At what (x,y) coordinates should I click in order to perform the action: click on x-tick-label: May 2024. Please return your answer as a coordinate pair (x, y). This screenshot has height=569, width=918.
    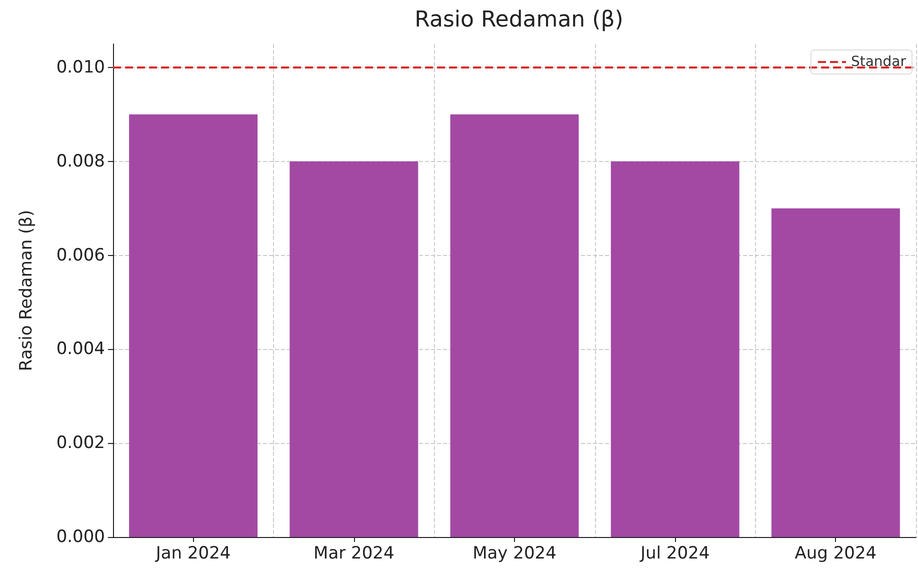
    Looking at the image, I should click on (514, 554).